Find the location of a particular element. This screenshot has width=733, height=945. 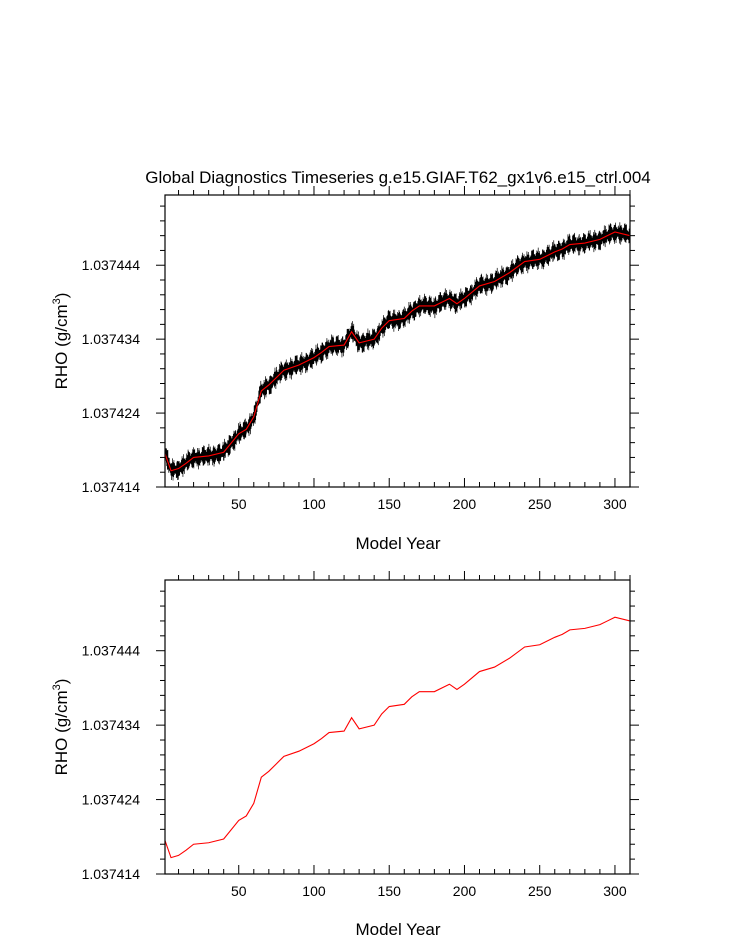

top-panel-xlabel: Model Year is located at coordinates (397, 543).